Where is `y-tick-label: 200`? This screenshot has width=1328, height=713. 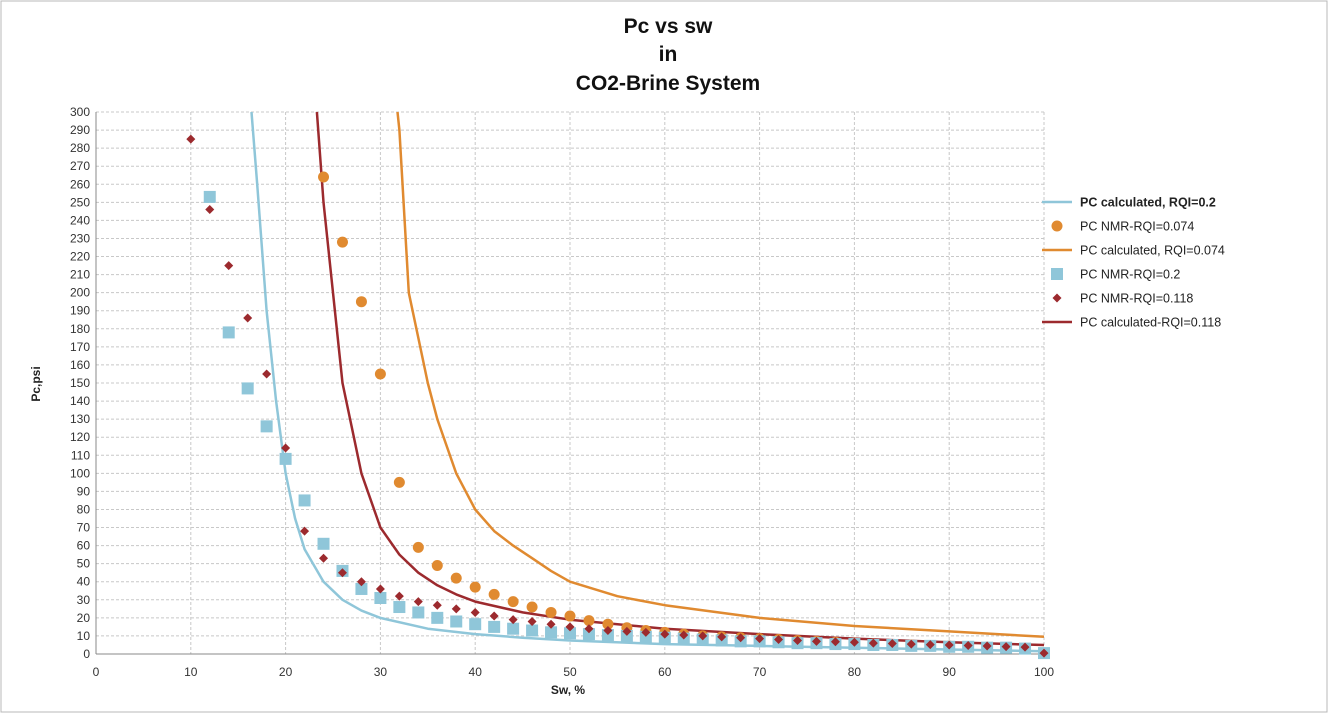
y-tick-label: 200 is located at coordinates (80, 293).